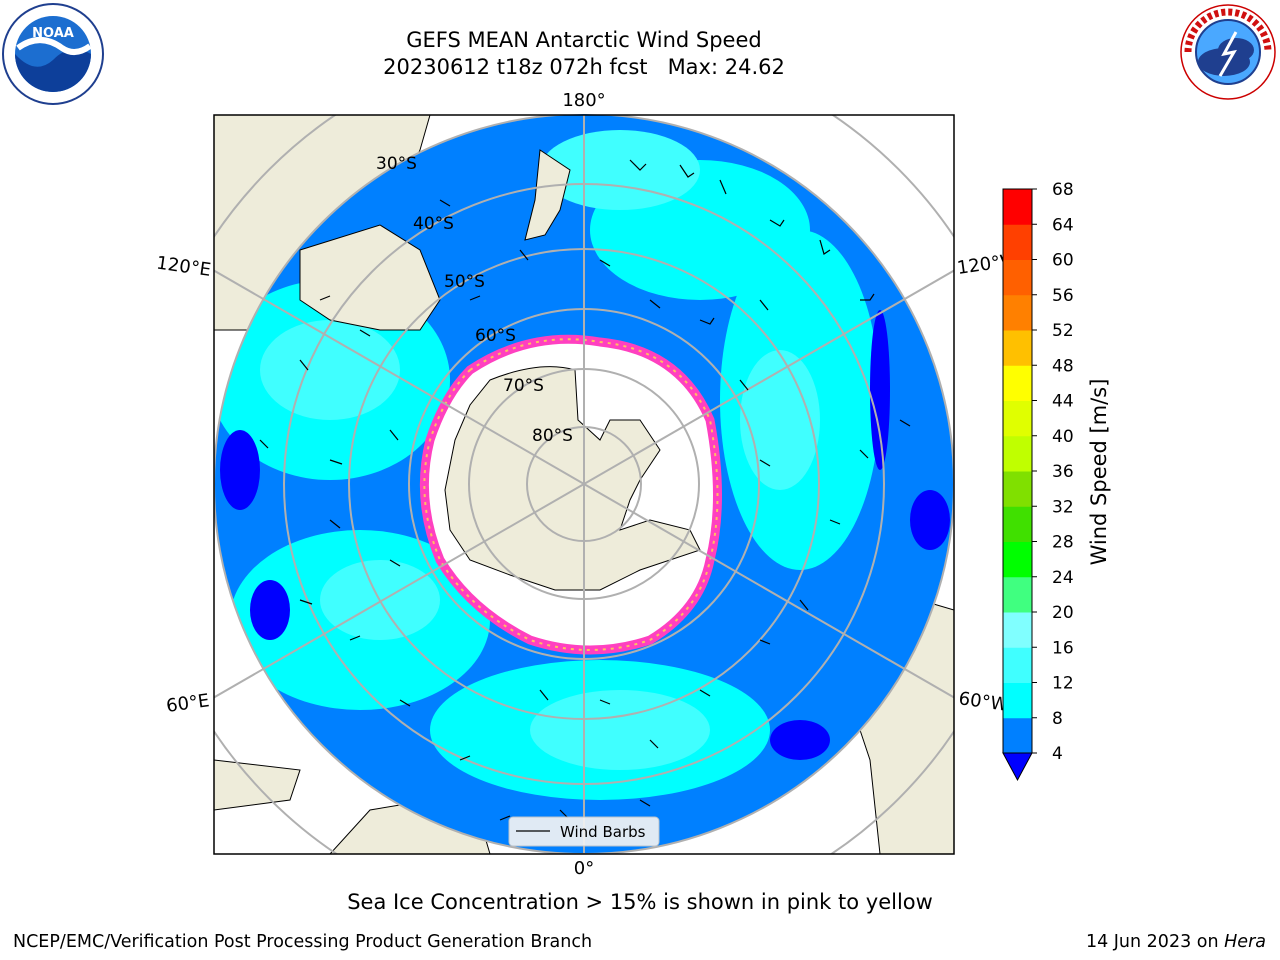 The image size is (1280, 960). Describe the element at coordinates (603, 832) in the screenshot. I see `legend-label: Wind Barbs` at that location.